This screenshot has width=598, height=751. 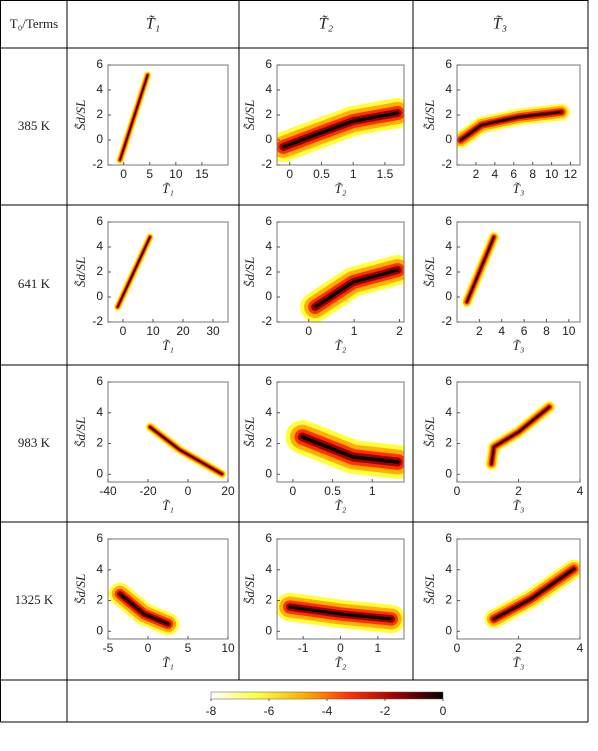 What do you see at coordinates (571, 174) in the screenshot?
I see `x-tick-label: 12` at bounding box center [571, 174].